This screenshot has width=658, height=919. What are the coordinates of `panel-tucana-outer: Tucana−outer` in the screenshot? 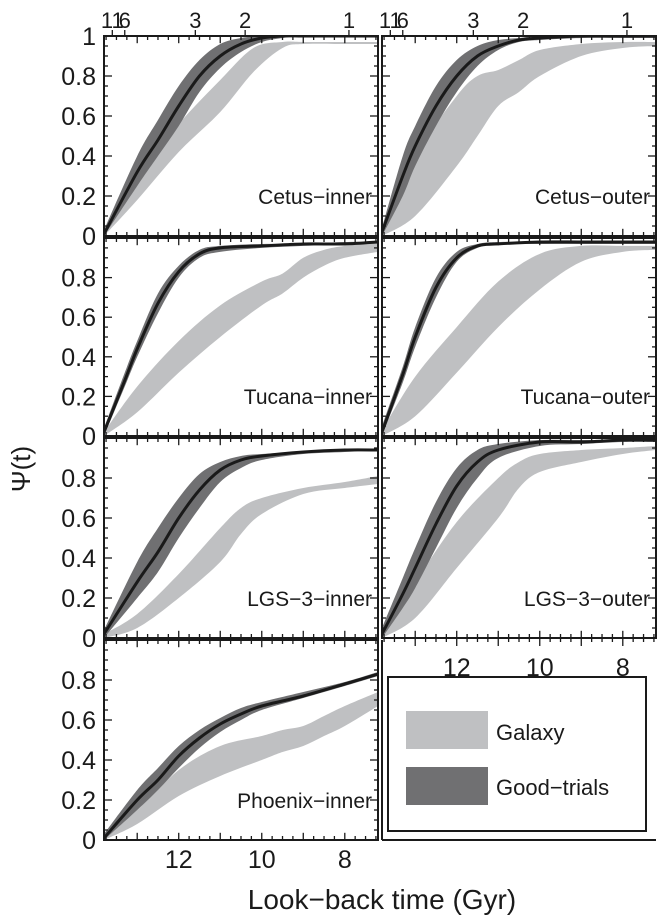 It's located at (519, 337).